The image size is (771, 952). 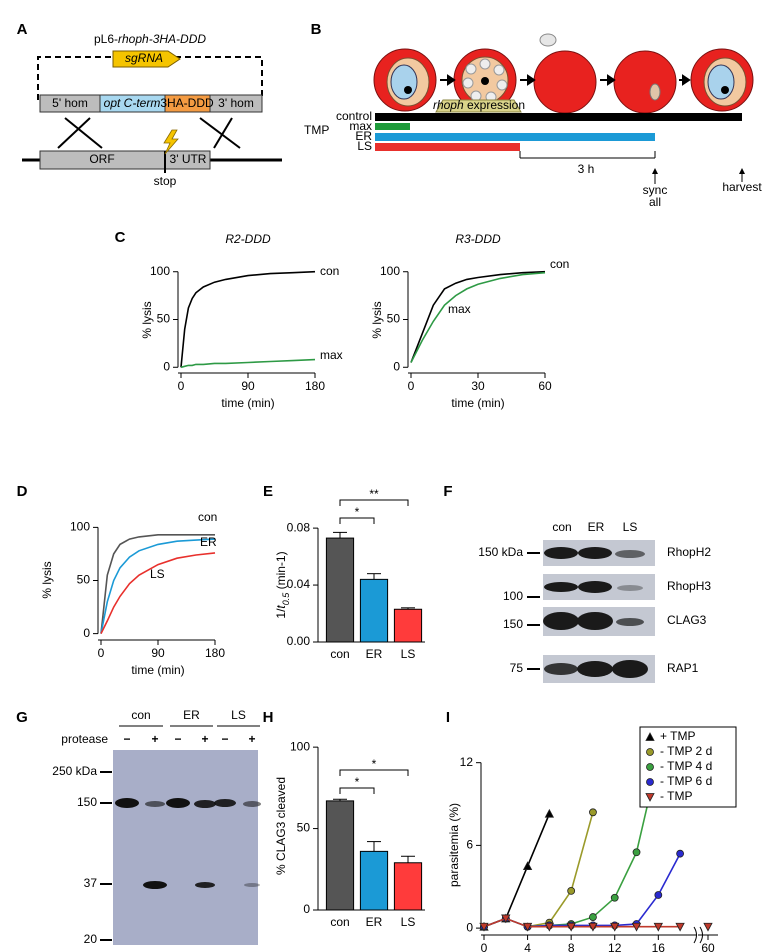 What do you see at coordinates (299, 641) in the screenshot?
I see `y-tick-label: 0.00` at bounding box center [299, 641].